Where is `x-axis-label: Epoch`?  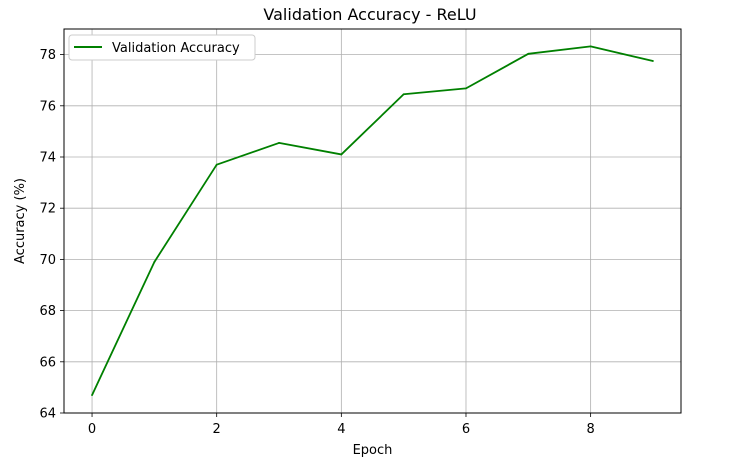 x-axis-label: Epoch is located at coordinates (373, 450).